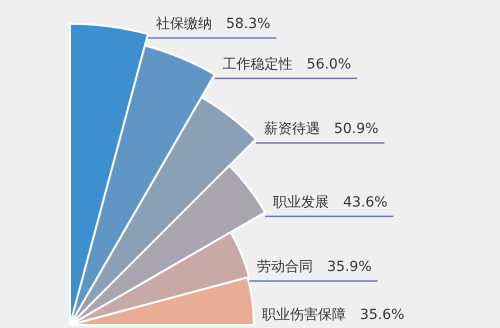  What do you see at coordinates (292, 129) in the screenshot?
I see `category-label: 薪资待遇` at bounding box center [292, 129].